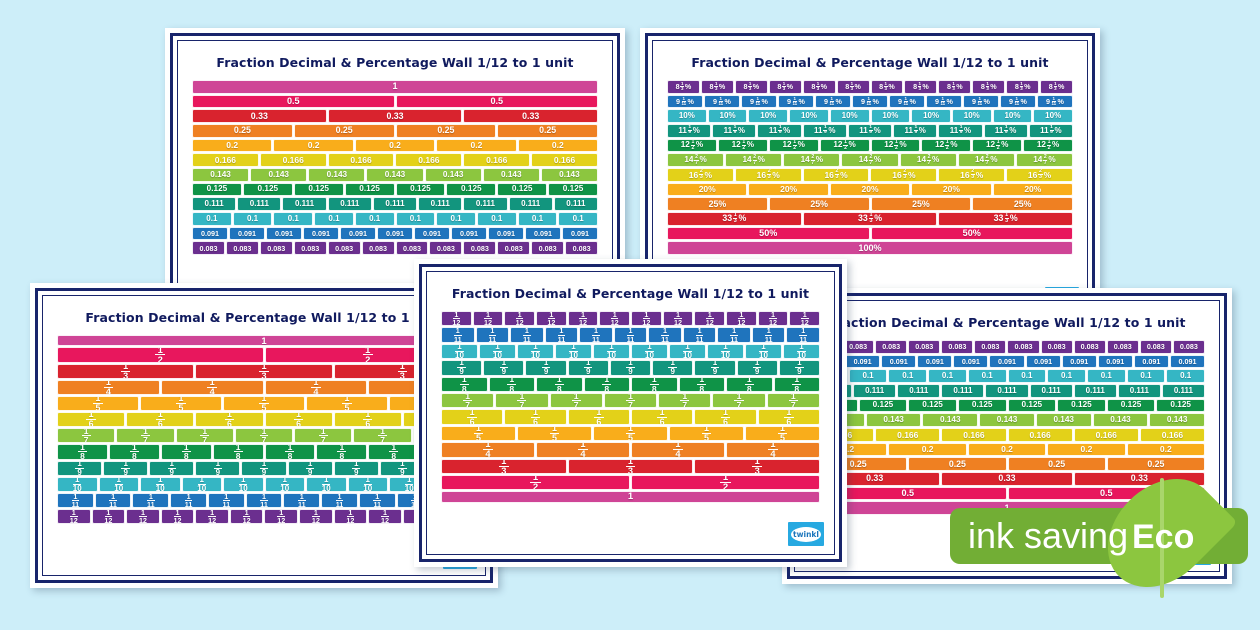  I want to click on wall-cell: 0.33, so click(259, 116).